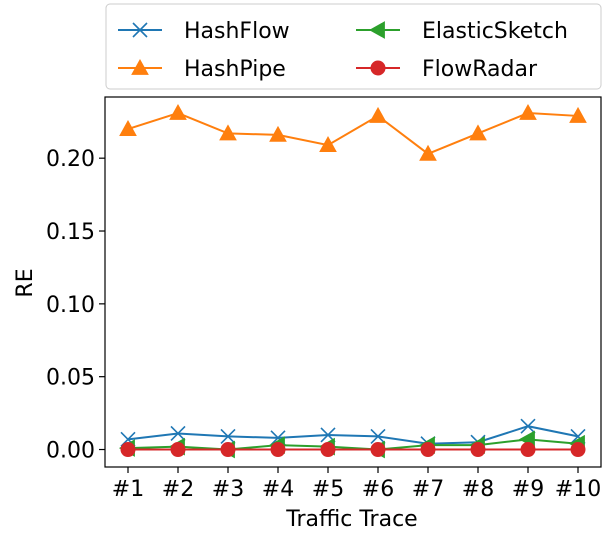 The height and width of the screenshot is (540, 614). Describe the element at coordinates (237, 31) in the screenshot. I see `legend-label: HashFlow` at that location.